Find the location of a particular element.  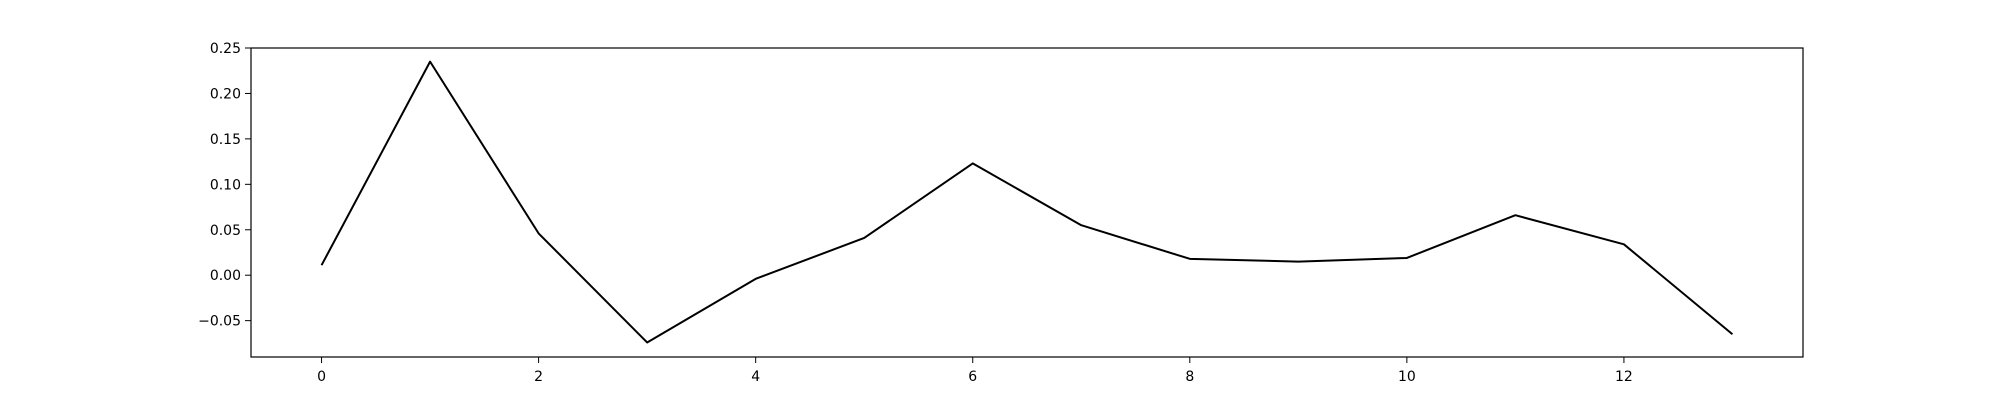

x-tick-label: 2 is located at coordinates (538, 377).